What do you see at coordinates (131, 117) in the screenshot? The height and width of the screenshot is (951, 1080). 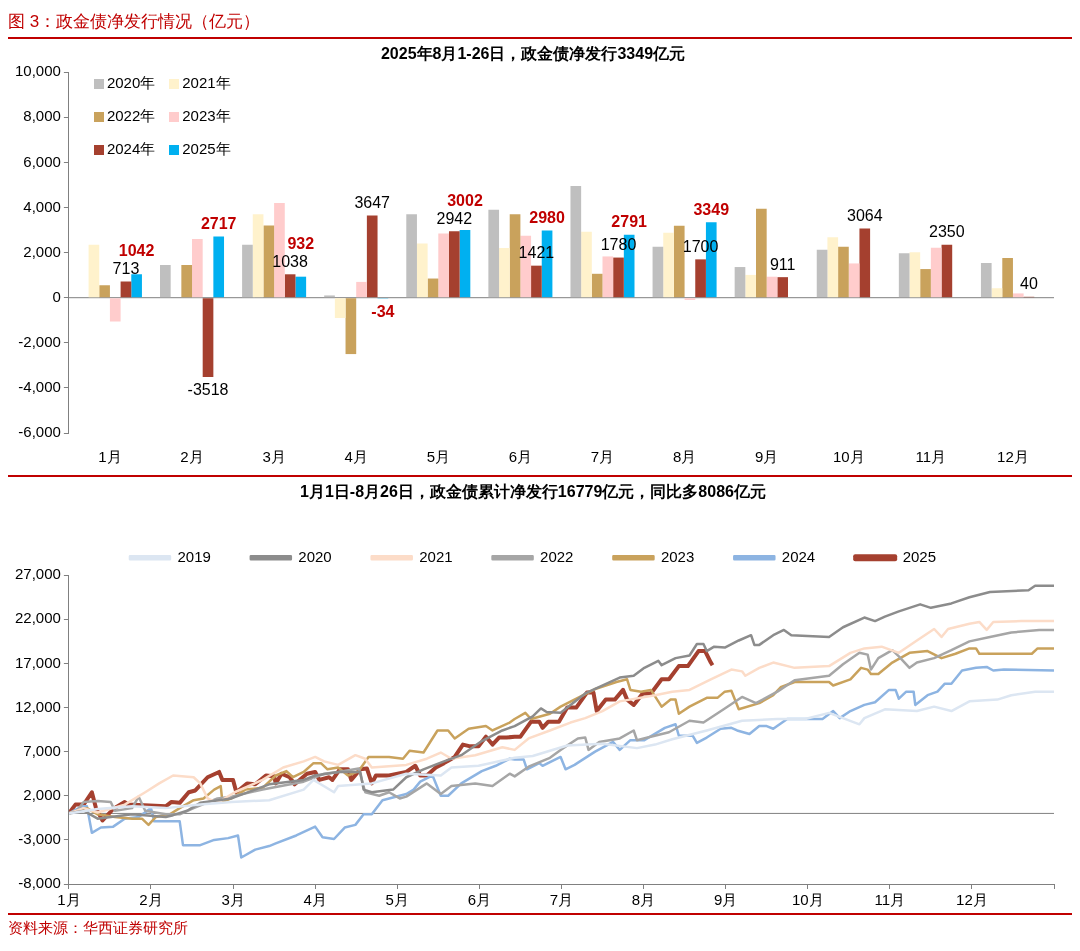 I see `legend-label: 2022年` at bounding box center [131, 117].